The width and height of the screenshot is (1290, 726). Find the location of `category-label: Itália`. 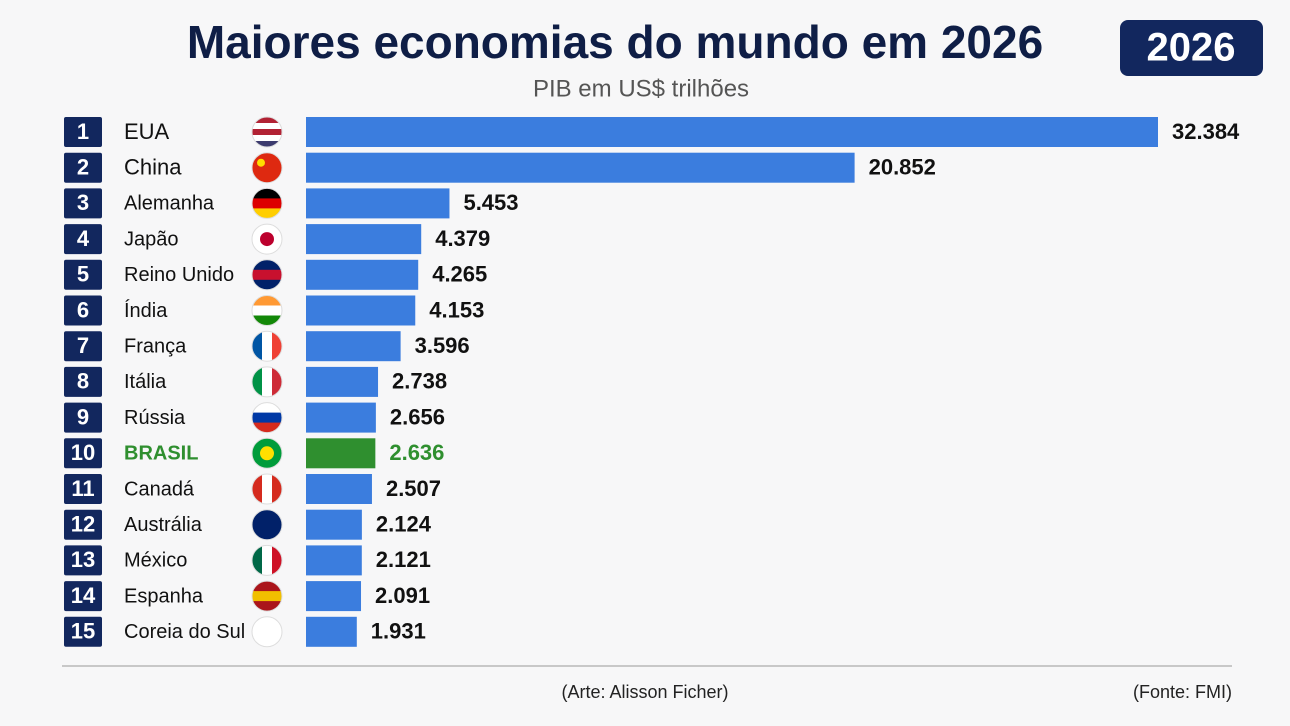

category-label: Itália is located at coordinates (145, 382).